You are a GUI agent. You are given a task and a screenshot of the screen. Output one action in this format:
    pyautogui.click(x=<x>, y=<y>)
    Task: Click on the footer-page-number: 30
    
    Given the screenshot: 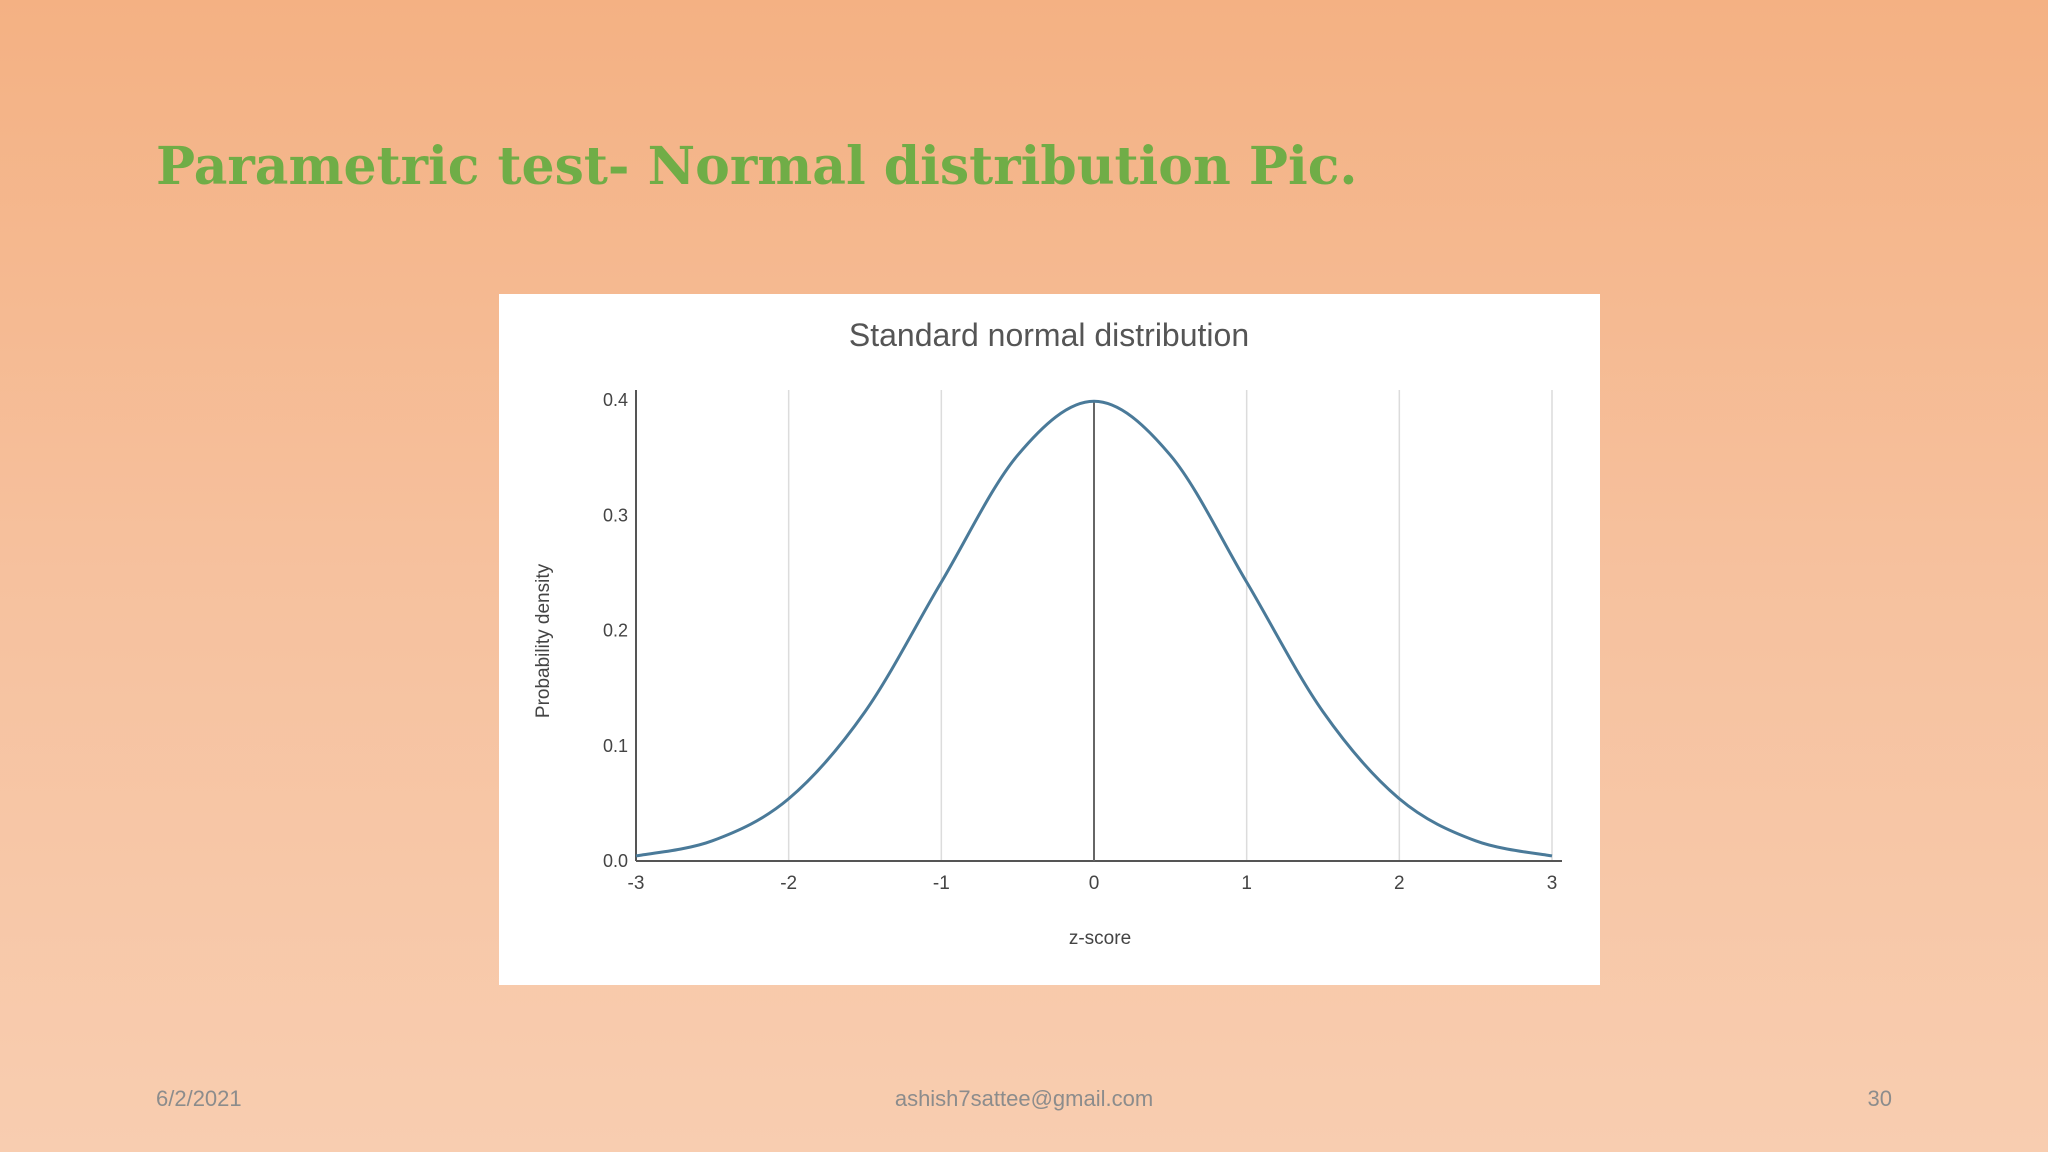 What is the action you would take?
    pyautogui.click(x=1879, y=1098)
    